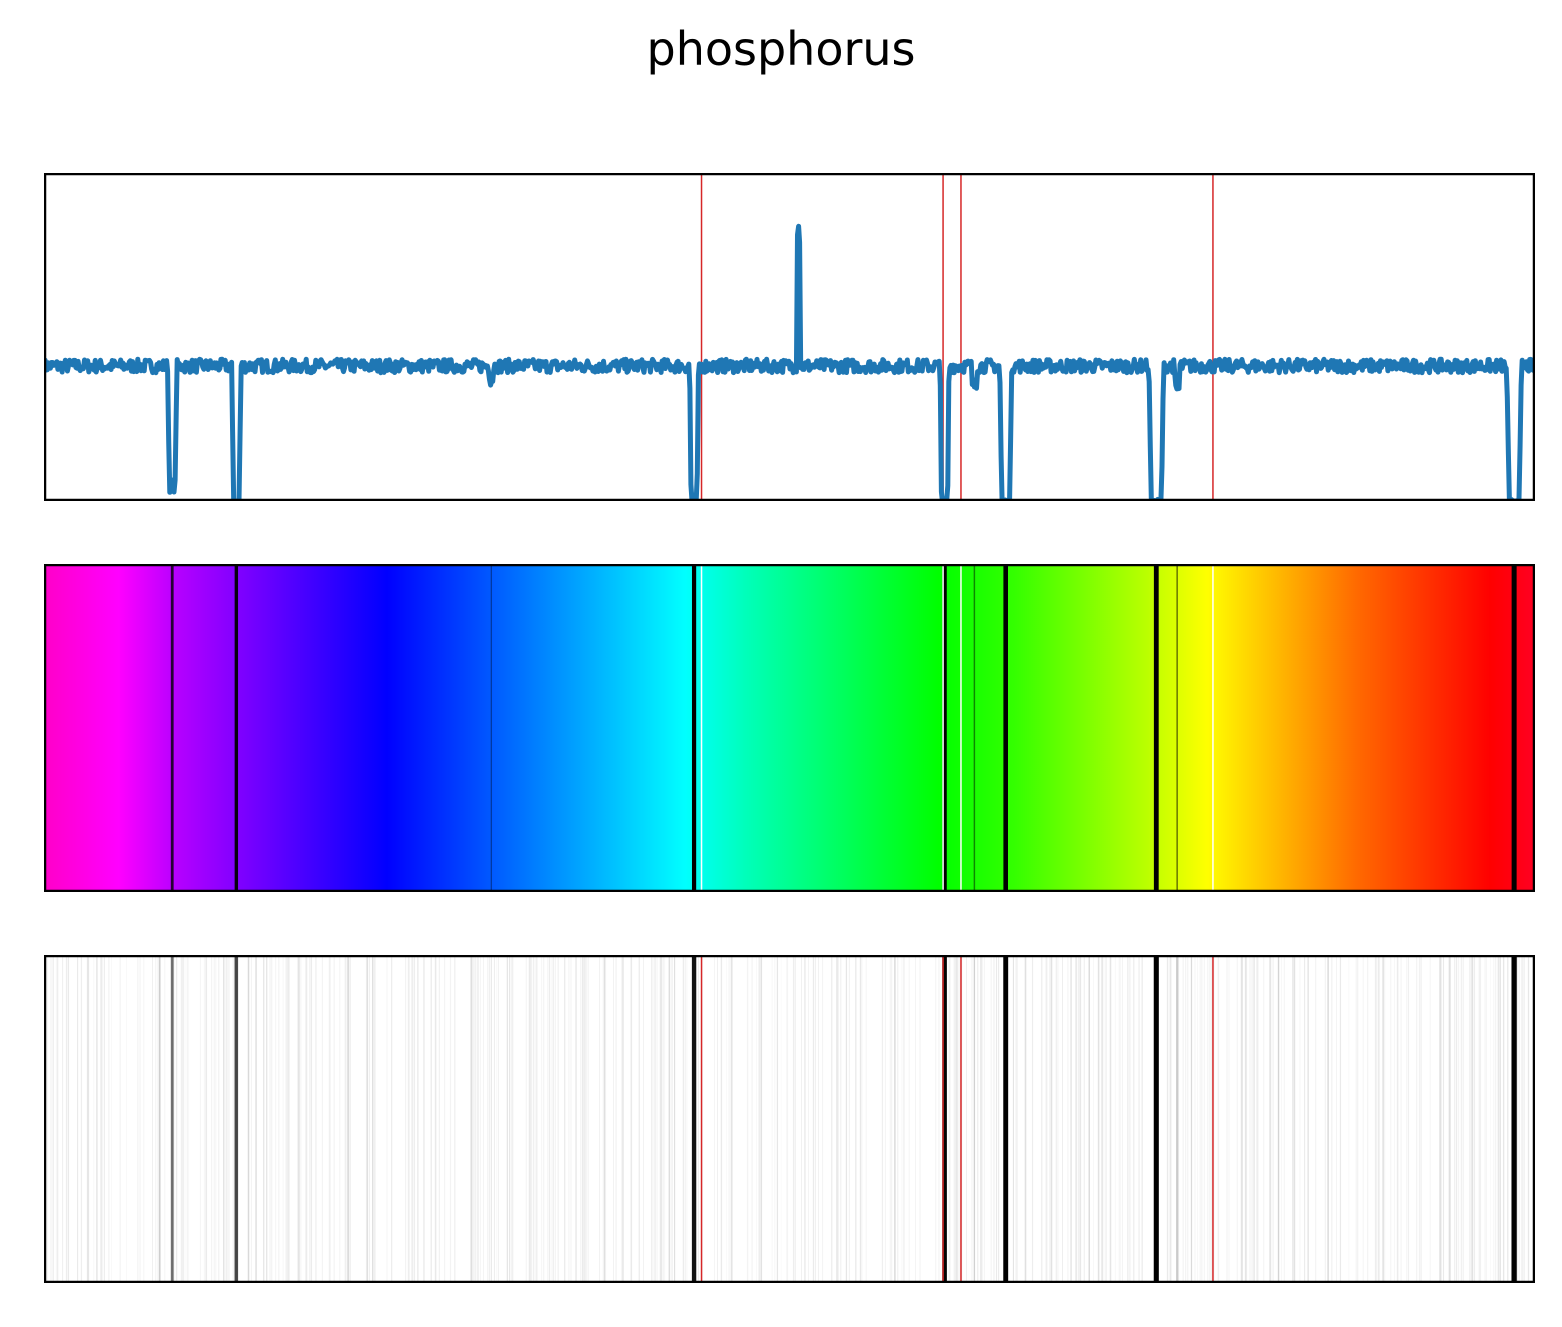 The width and height of the screenshot is (1562, 1327). Describe the element at coordinates (957, 728) in the screenshot. I see `spectrum-reference-lines` at that location.